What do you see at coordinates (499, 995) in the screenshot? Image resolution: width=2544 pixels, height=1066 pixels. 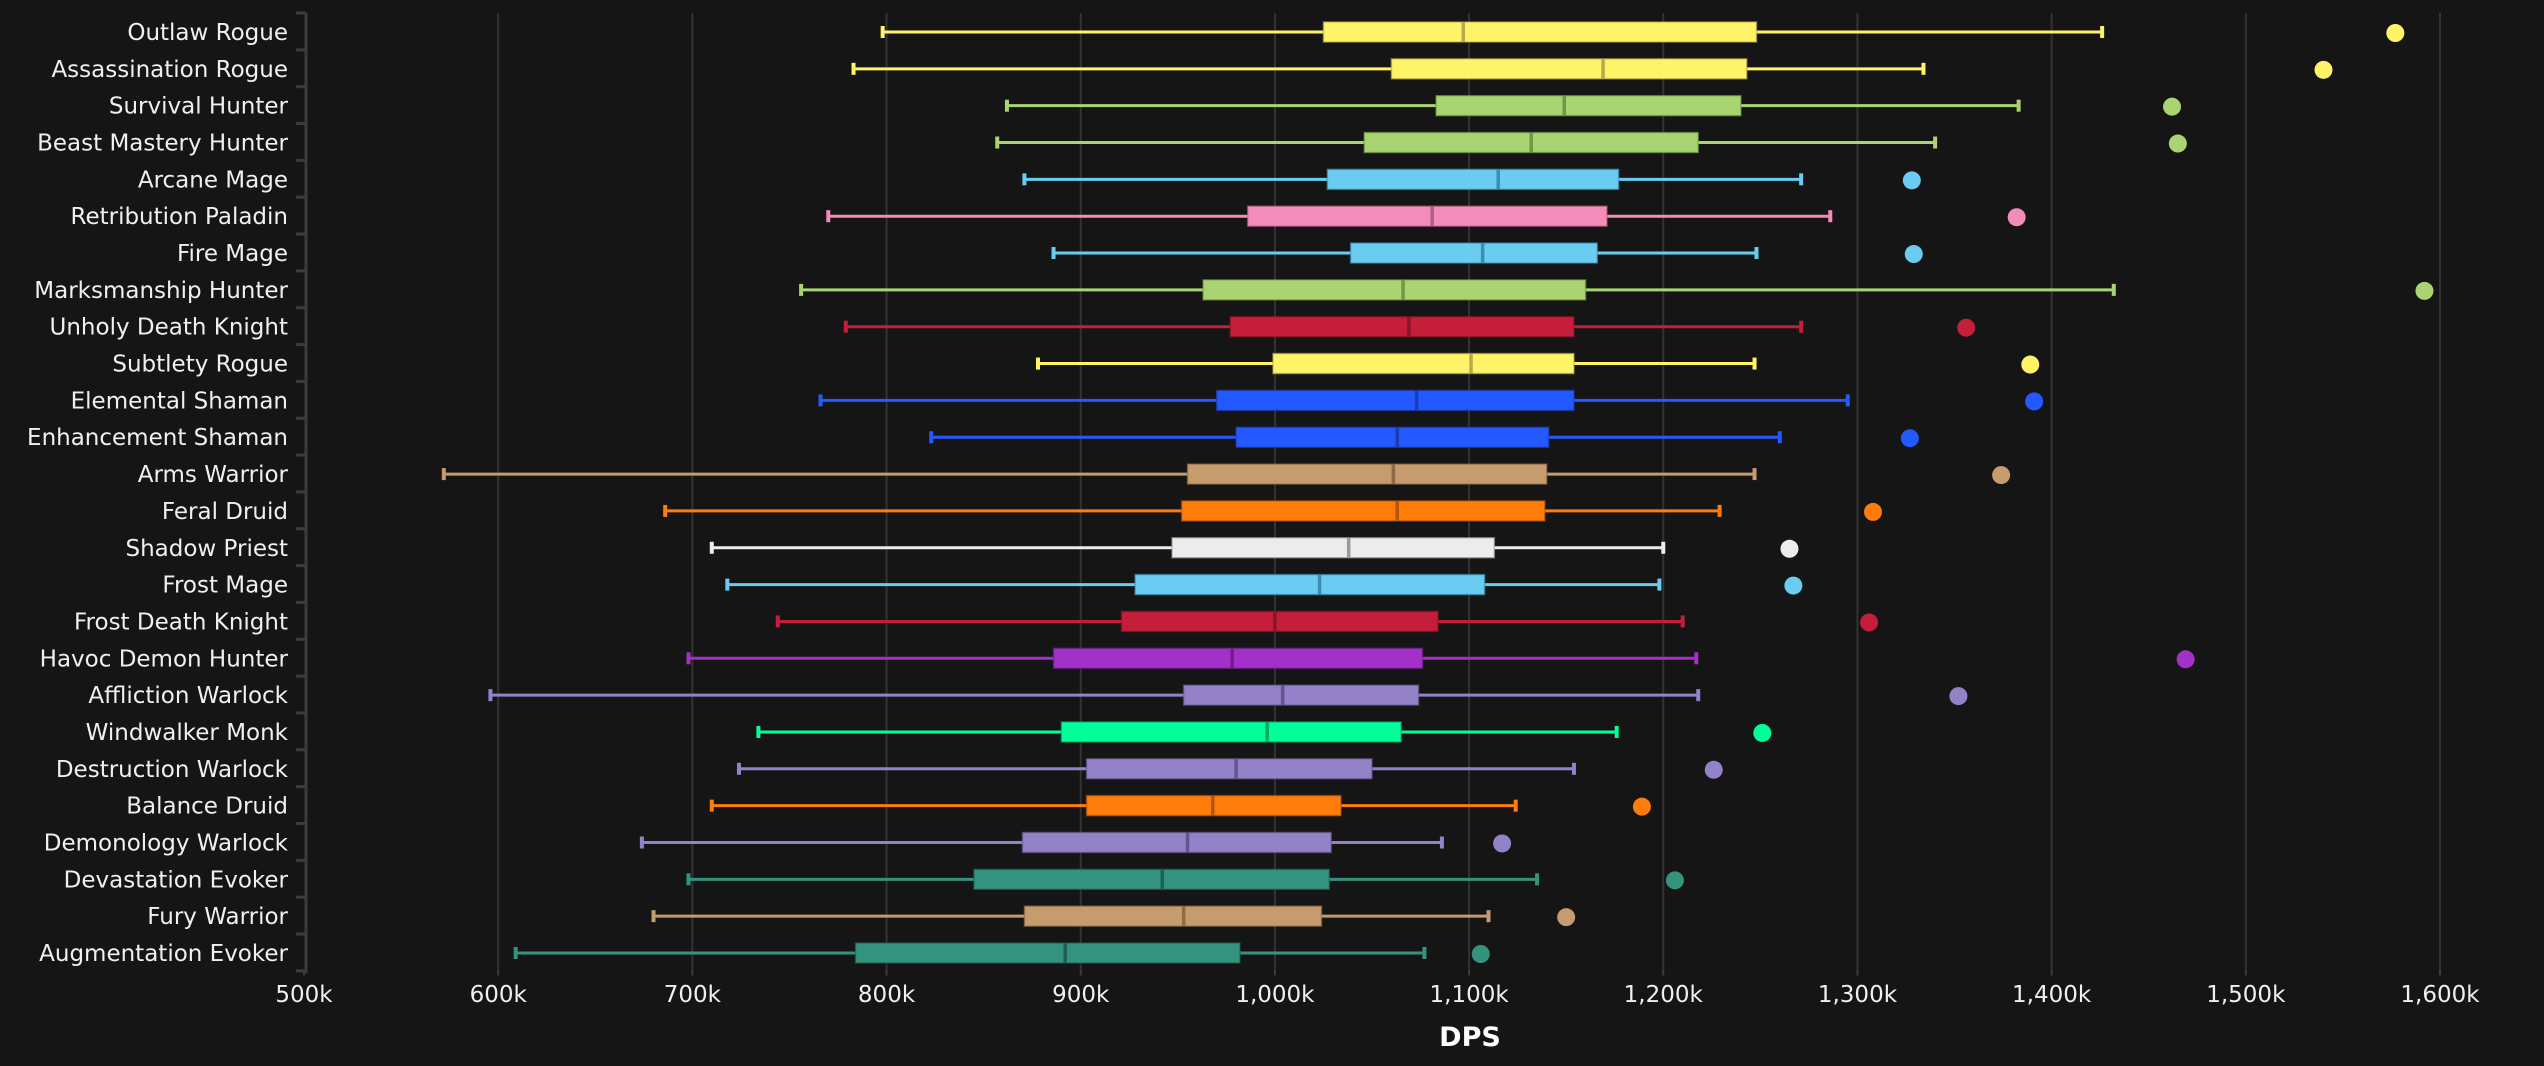 I see `x-tick-label: 600k` at bounding box center [499, 995].